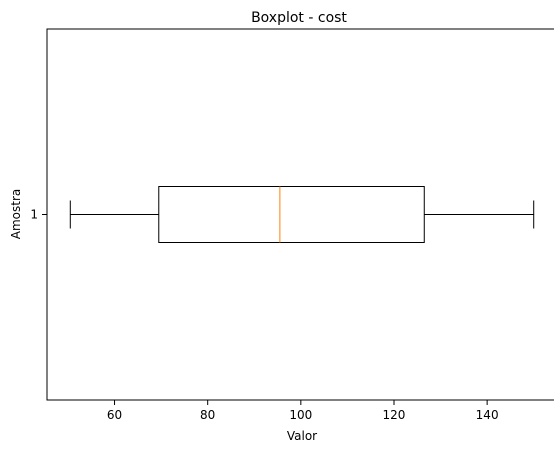 This screenshot has width=554, height=453. What do you see at coordinates (299, 18) in the screenshot?
I see `chart-title: Boxplot - cost` at bounding box center [299, 18].